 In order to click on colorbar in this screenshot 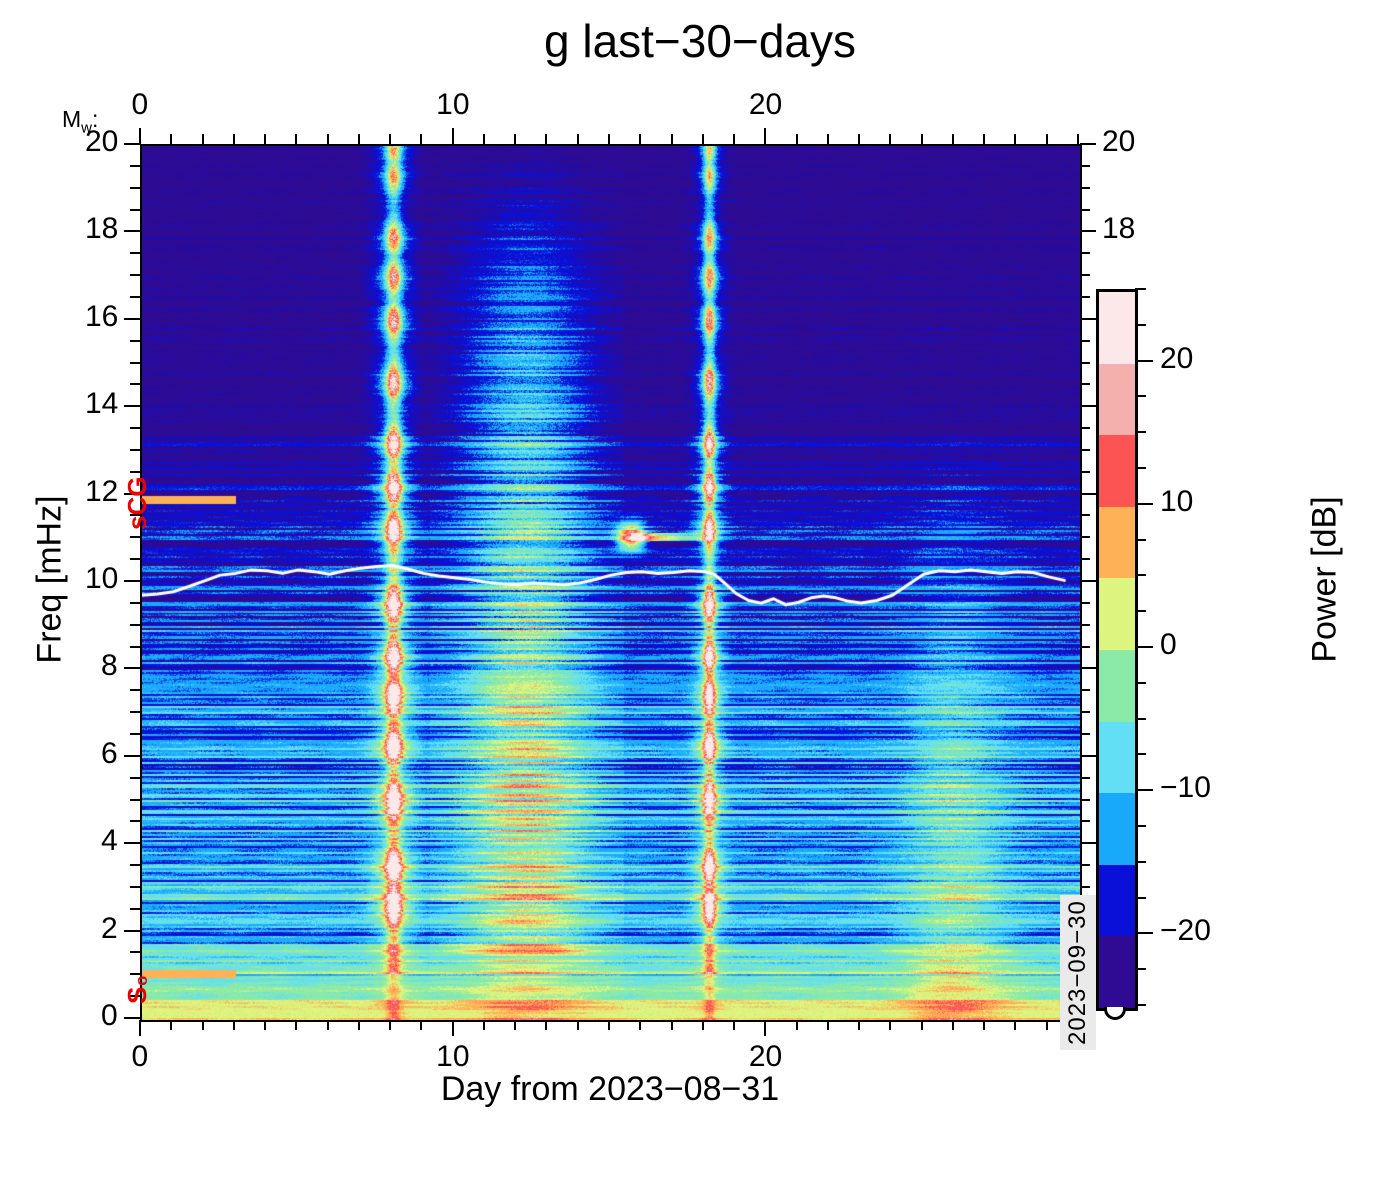, I will do `click(1117, 650)`.